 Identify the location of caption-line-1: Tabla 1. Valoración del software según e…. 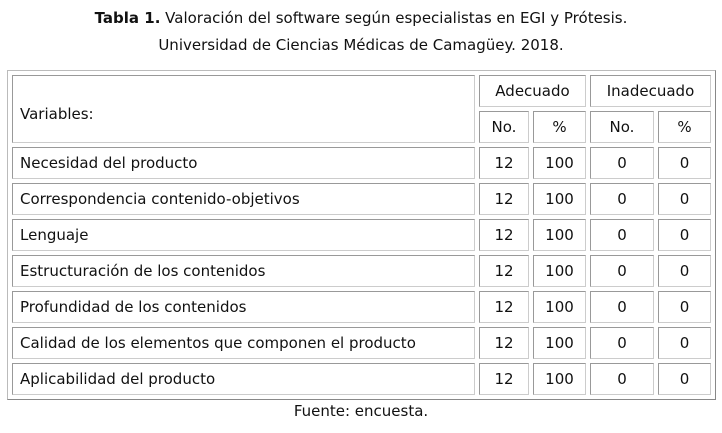
(361, 18).